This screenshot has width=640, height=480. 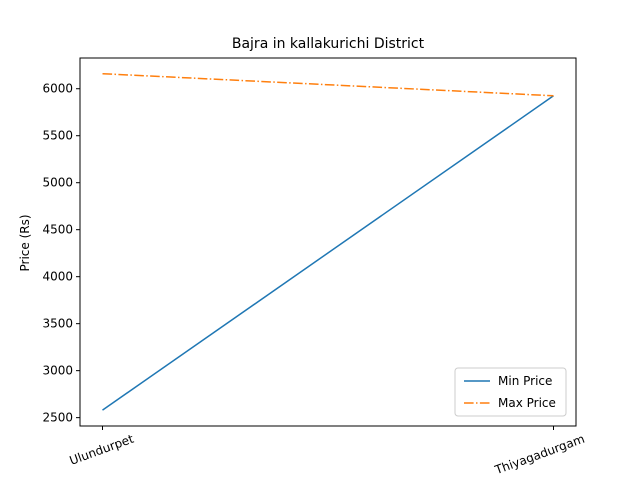 I want to click on legend-label: Min Price, so click(x=525, y=381).